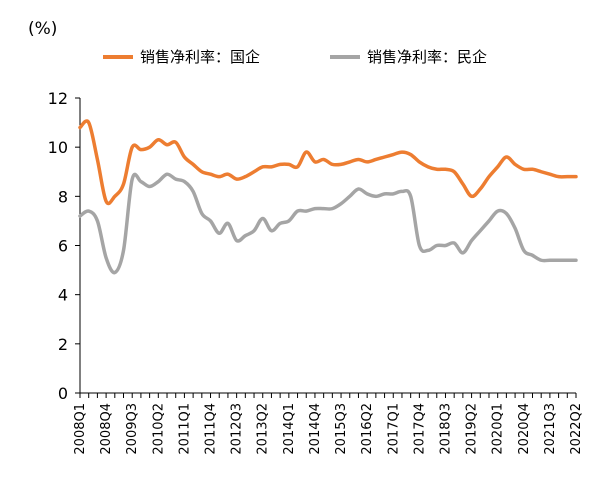  Describe the element at coordinates (237, 429) in the screenshot. I see `x-tick-label: 2012Q3` at that location.